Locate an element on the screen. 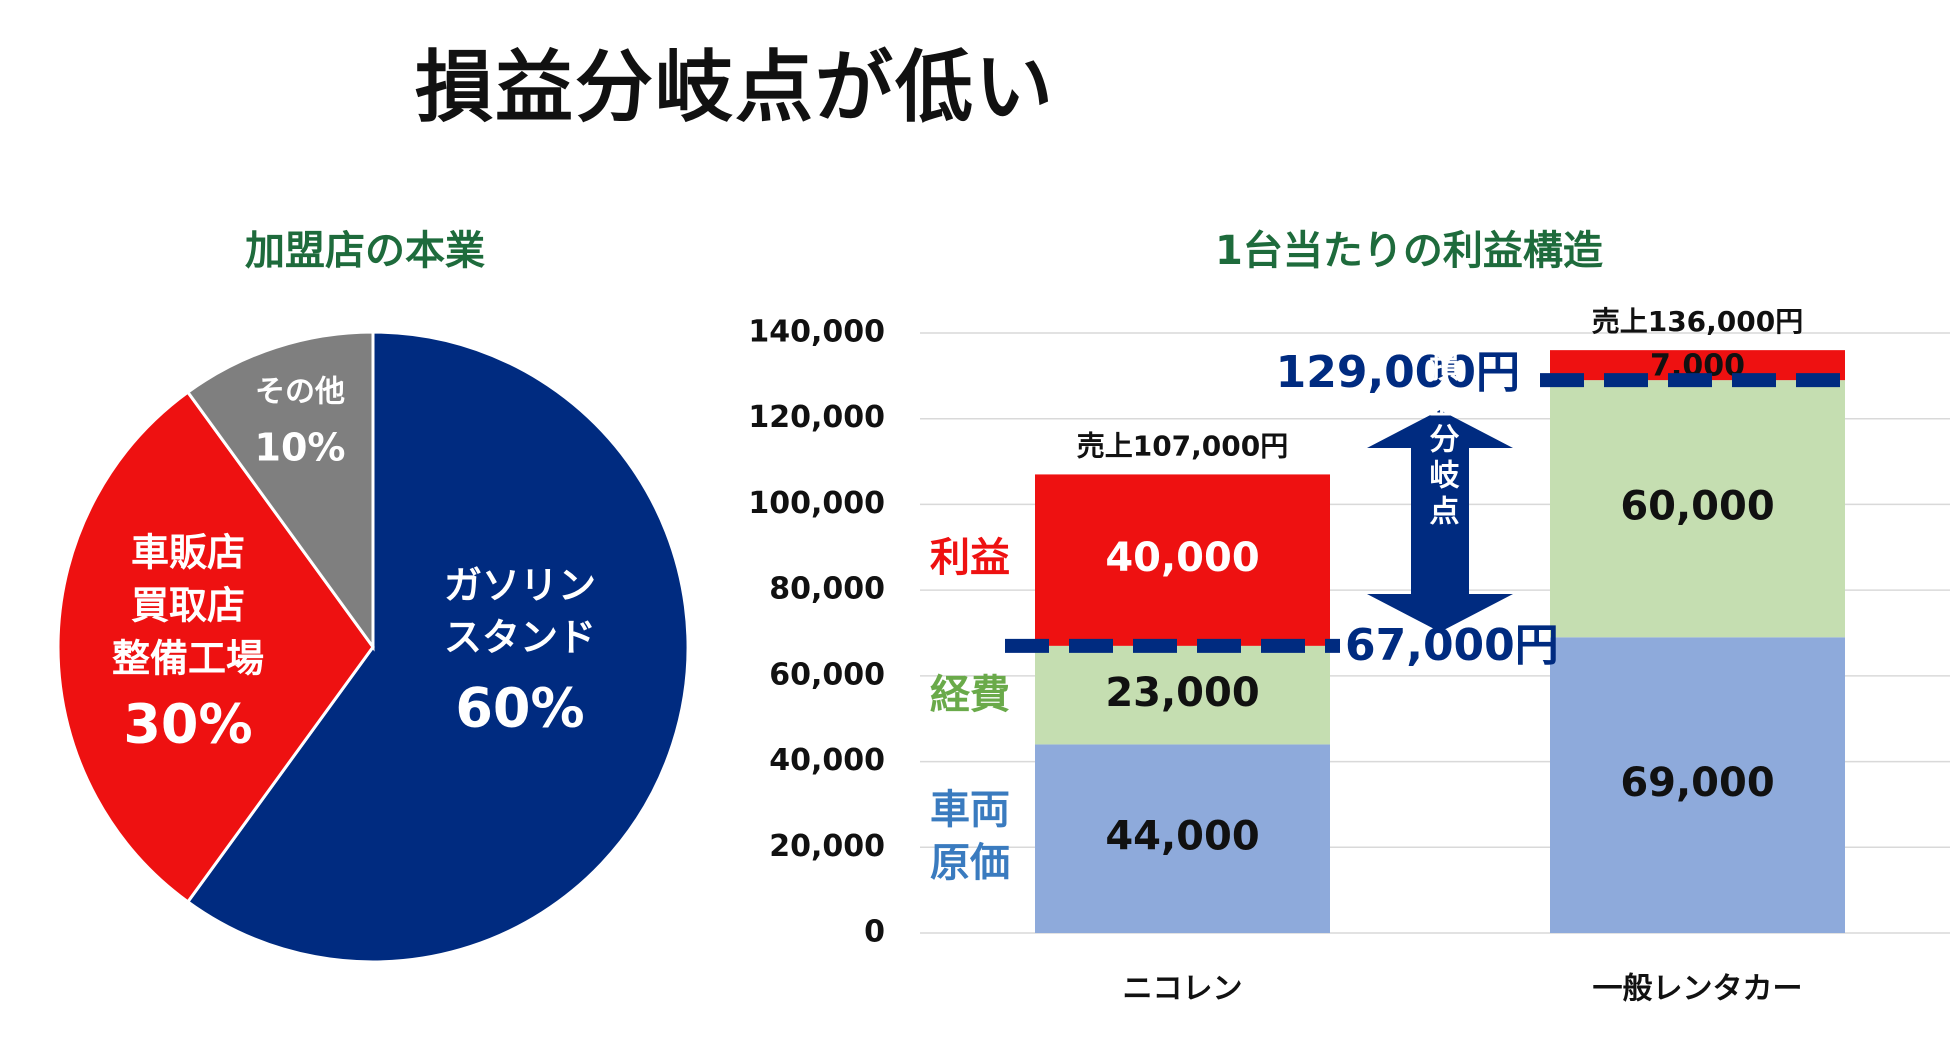 The height and width of the screenshot is (1038, 1950). series-label: 利益 is located at coordinates (970, 558).